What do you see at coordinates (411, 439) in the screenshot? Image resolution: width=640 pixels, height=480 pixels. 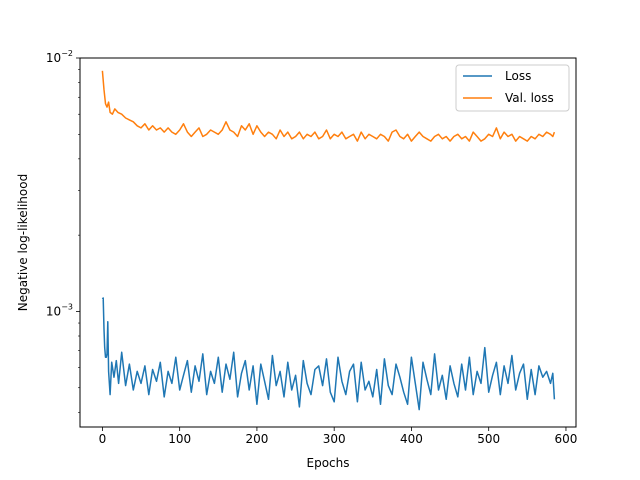 I see `x-tick-label: 400` at bounding box center [411, 439].